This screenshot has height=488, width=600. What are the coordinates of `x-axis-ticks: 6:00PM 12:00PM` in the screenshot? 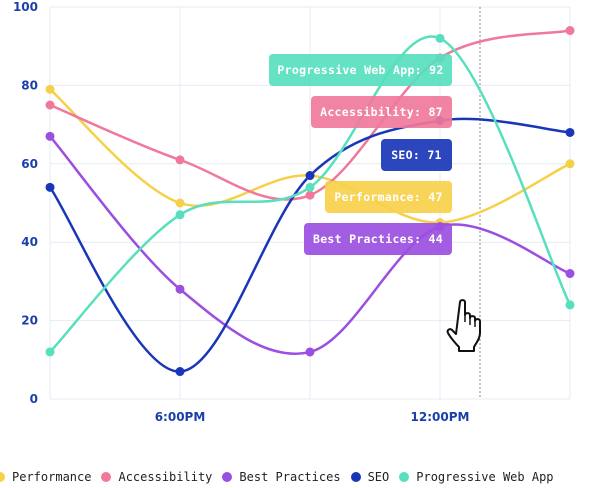 It's located at (312, 417).